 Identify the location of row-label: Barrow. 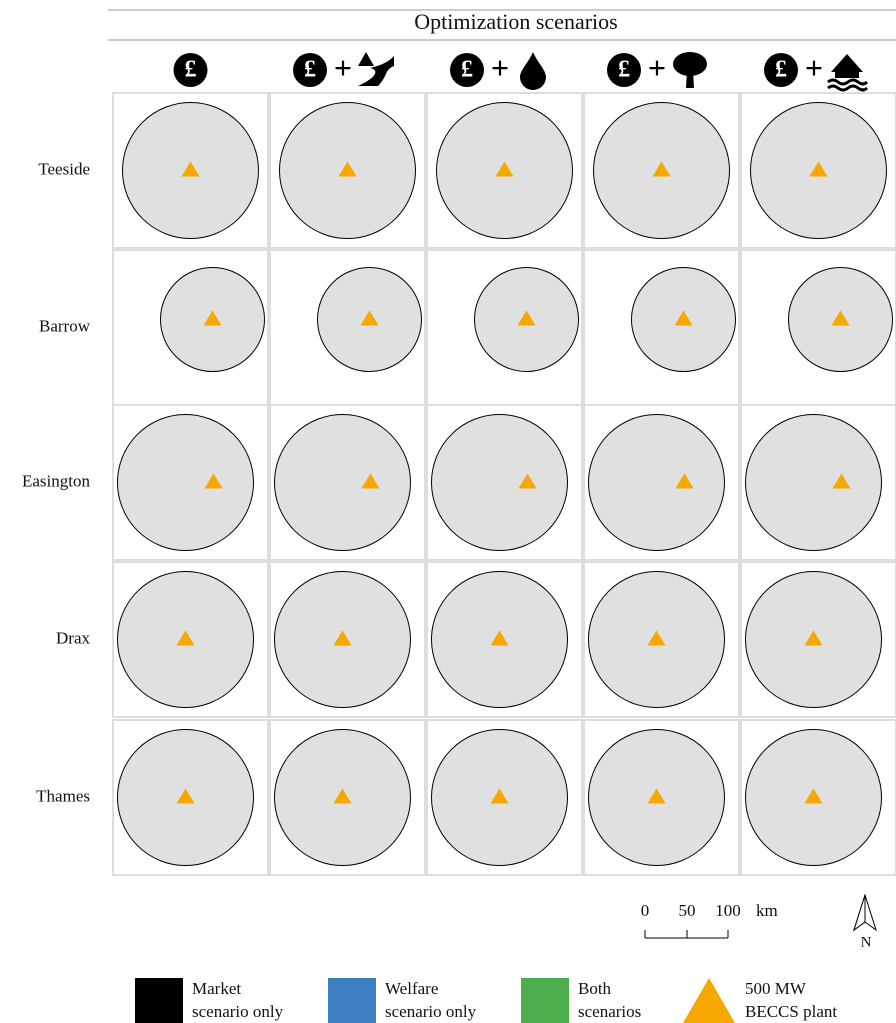
(65, 325).